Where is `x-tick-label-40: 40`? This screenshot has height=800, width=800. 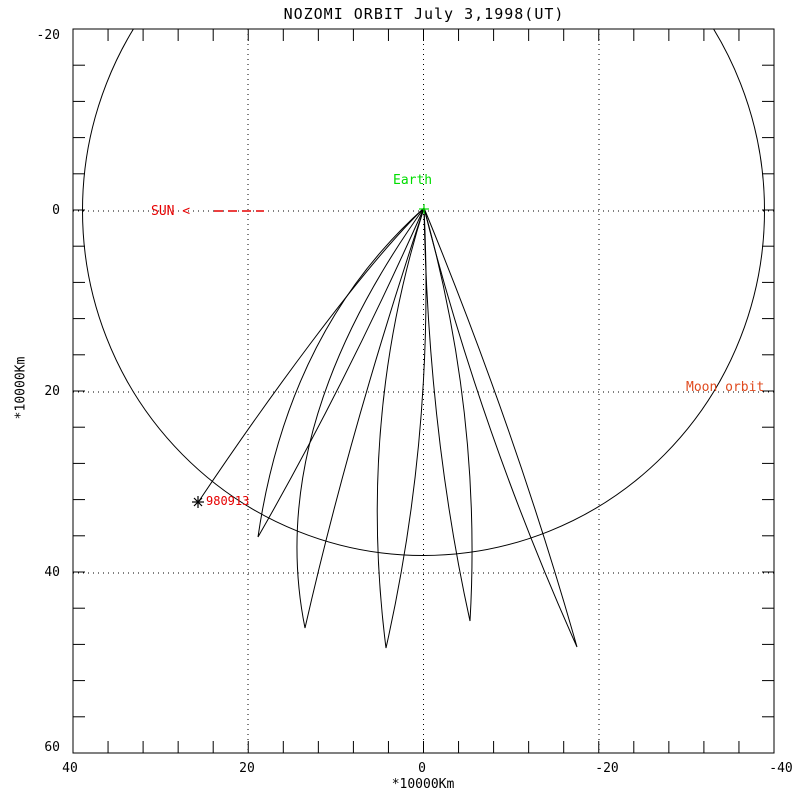 x-tick-label-40: 40 is located at coordinates (70, 768).